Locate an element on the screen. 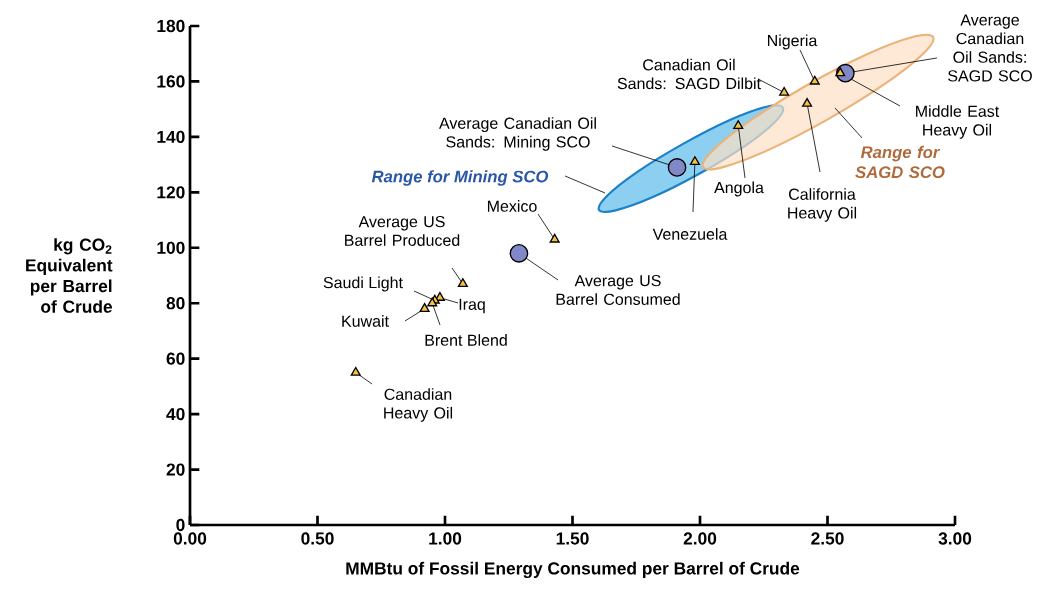 The width and height of the screenshot is (1042, 594). x-tick-label: 1.00 is located at coordinates (445, 538).